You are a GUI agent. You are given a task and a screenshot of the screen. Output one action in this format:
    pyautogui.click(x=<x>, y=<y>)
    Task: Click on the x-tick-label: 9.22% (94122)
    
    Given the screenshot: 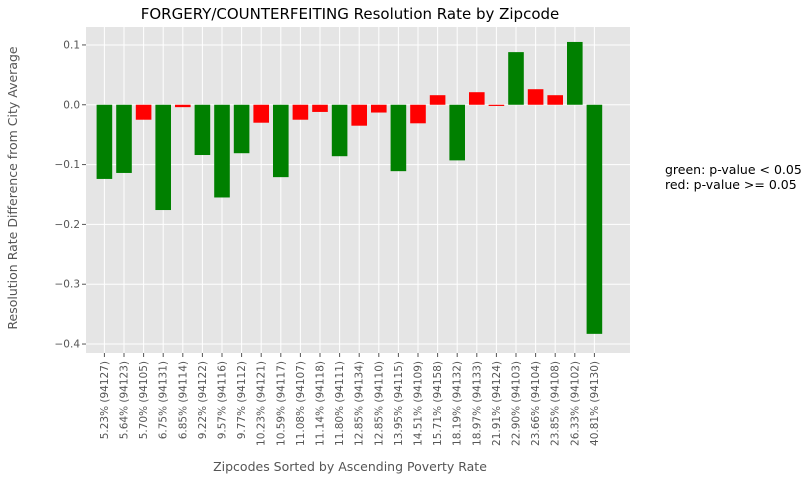 What is the action you would take?
    pyautogui.click(x=203, y=400)
    